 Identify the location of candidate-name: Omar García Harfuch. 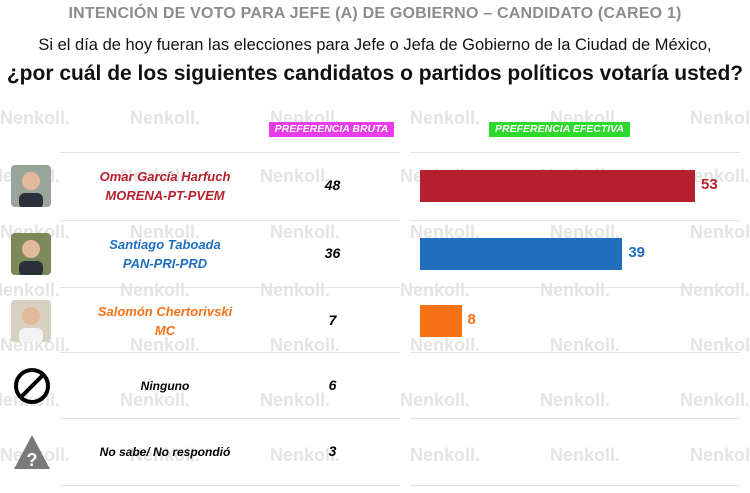
(165, 176).